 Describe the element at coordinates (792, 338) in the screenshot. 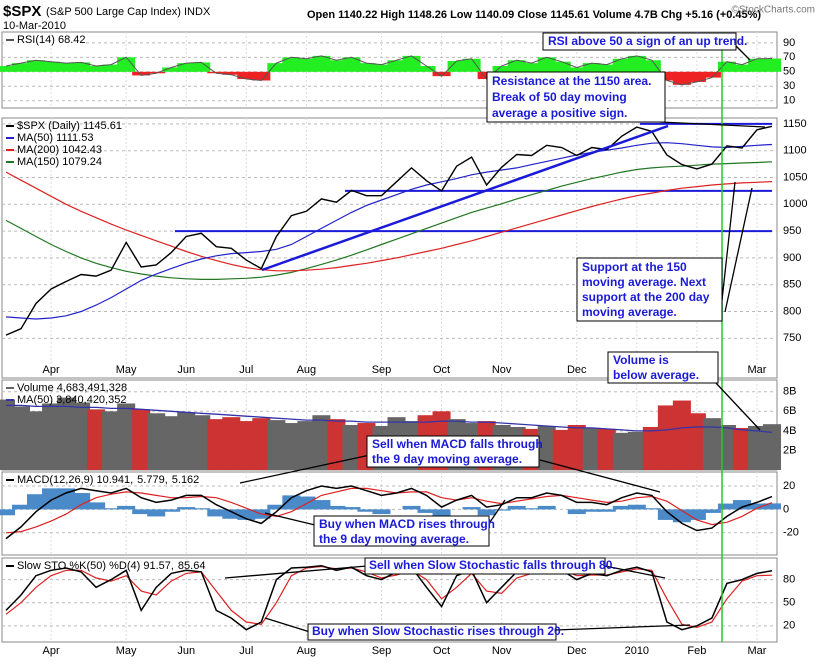

I see `y-tick-label: 750` at that location.